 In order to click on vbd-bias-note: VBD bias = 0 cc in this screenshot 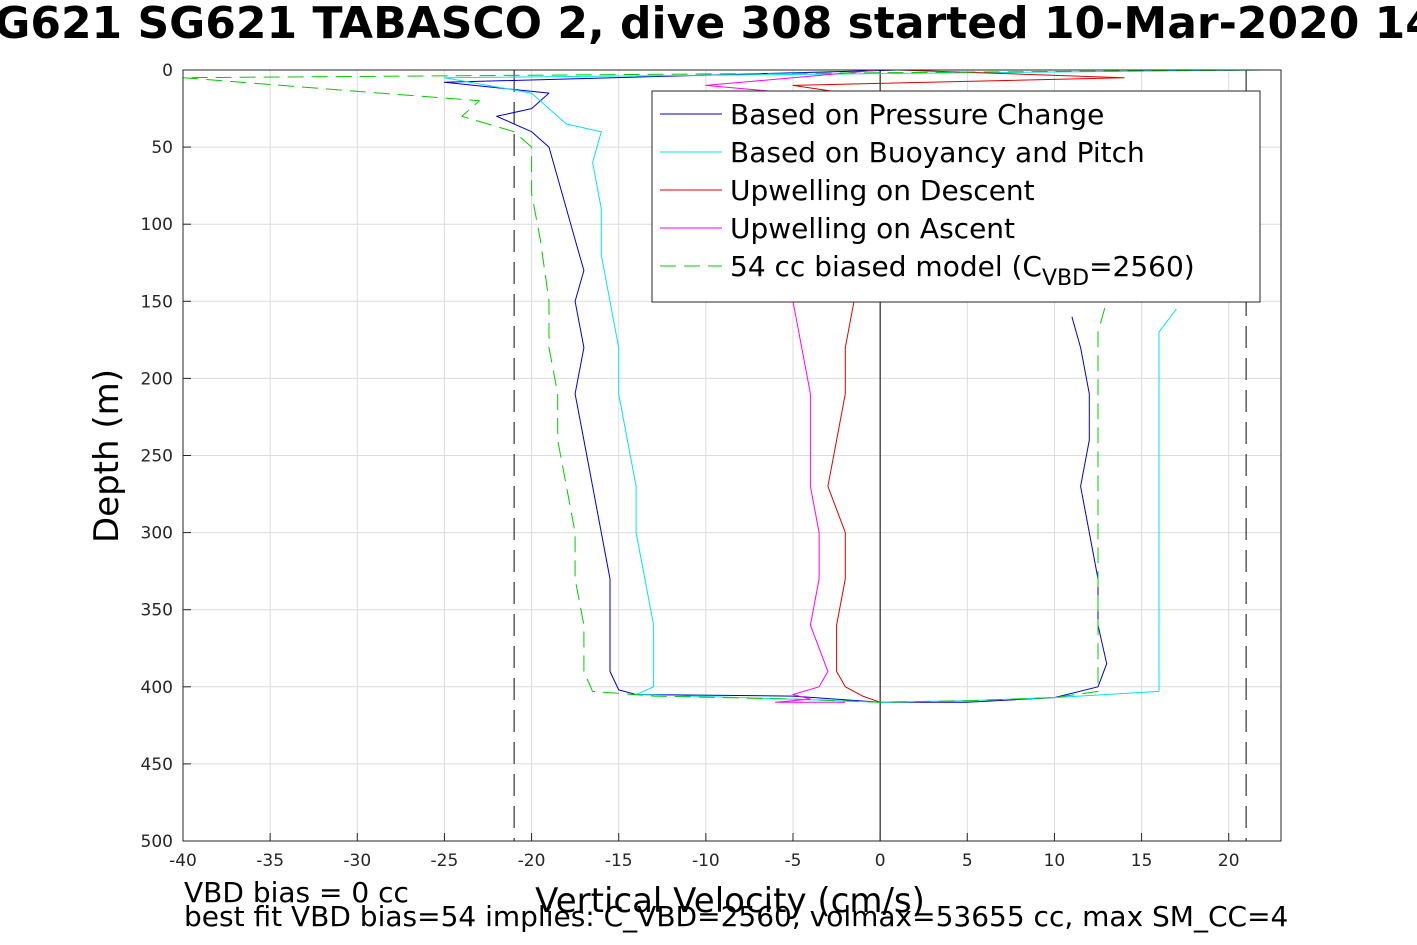, I will do `click(296, 892)`.